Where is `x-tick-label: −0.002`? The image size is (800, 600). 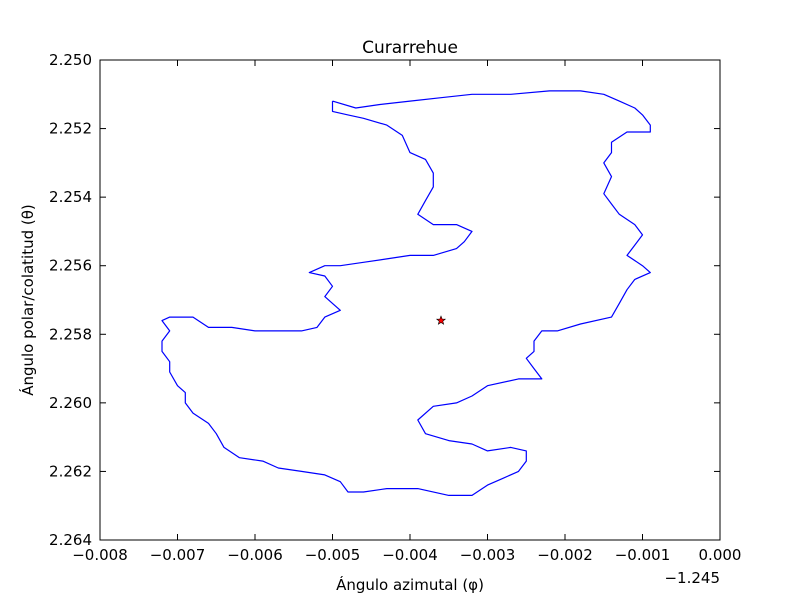
x-tick-label: −0.002 is located at coordinates (565, 555).